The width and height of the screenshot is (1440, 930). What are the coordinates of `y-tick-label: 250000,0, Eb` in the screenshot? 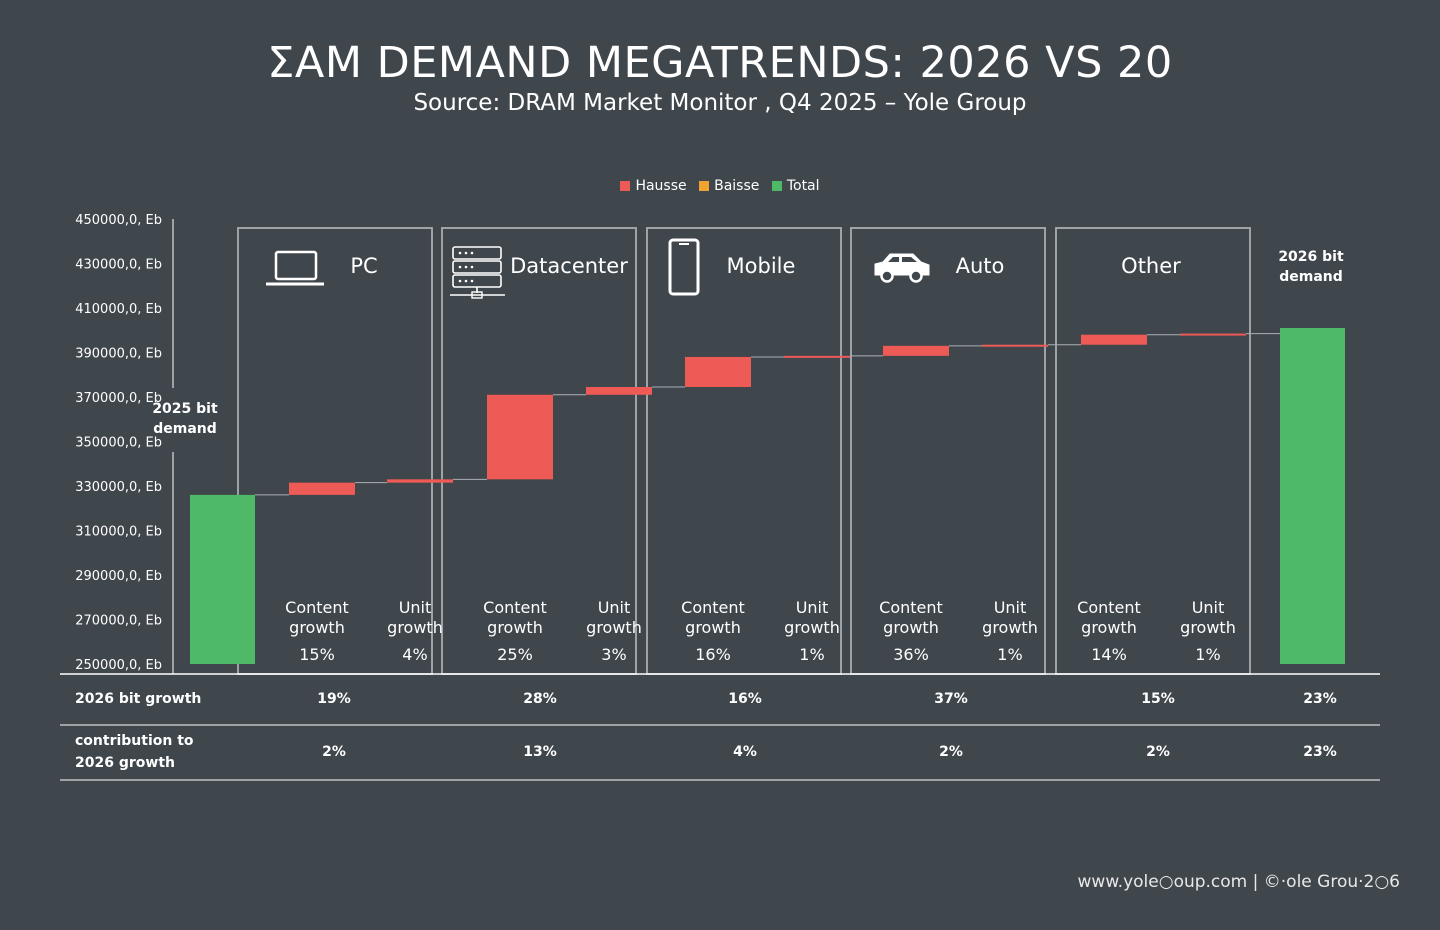 It's located at (118, 665).